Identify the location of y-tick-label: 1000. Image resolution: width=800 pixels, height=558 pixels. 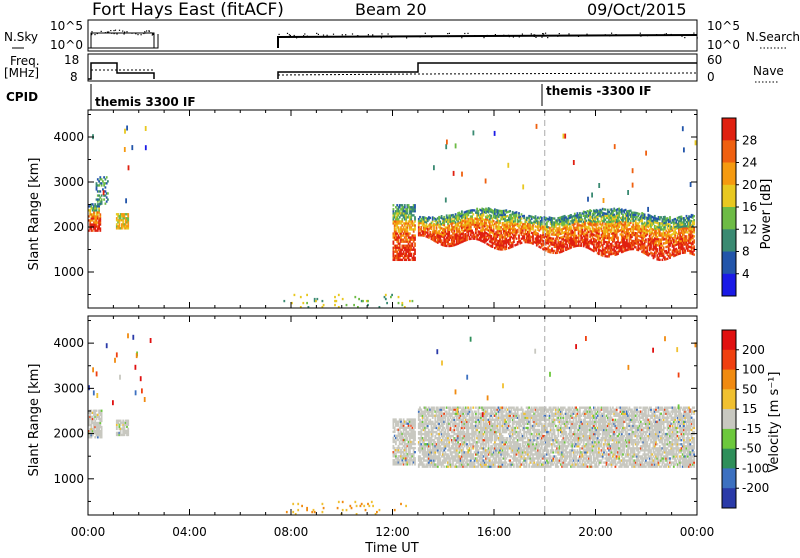
(68, 272).